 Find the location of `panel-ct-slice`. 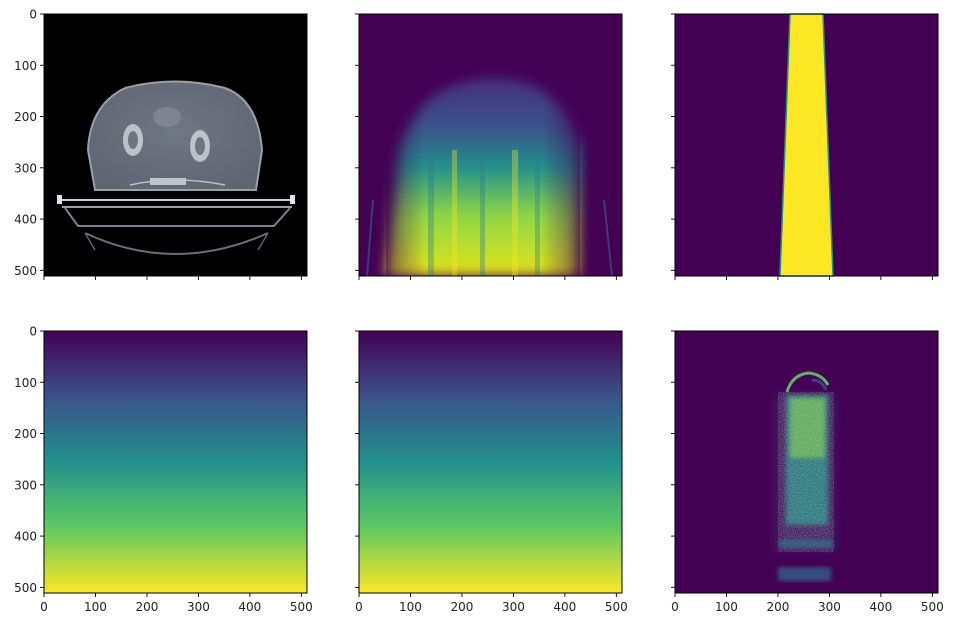

panel-ct-slice is located at coordinates (175, 145).